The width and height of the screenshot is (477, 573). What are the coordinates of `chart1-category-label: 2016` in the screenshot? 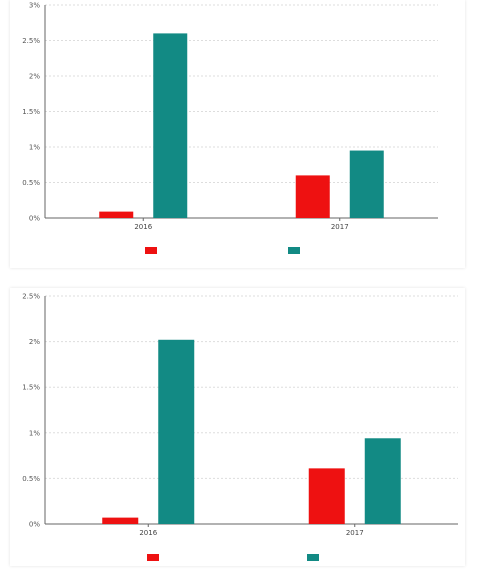 It's located at (148, 533).